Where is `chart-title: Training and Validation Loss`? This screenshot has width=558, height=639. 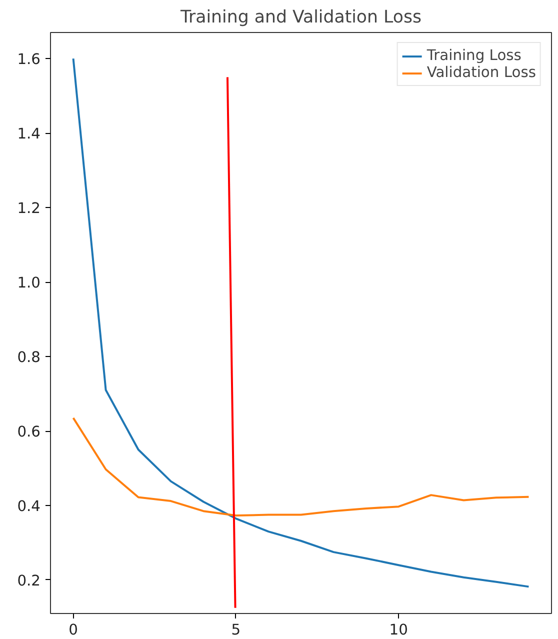
chart-title: Training and Validation Loss is located at coordinates (300, 18).